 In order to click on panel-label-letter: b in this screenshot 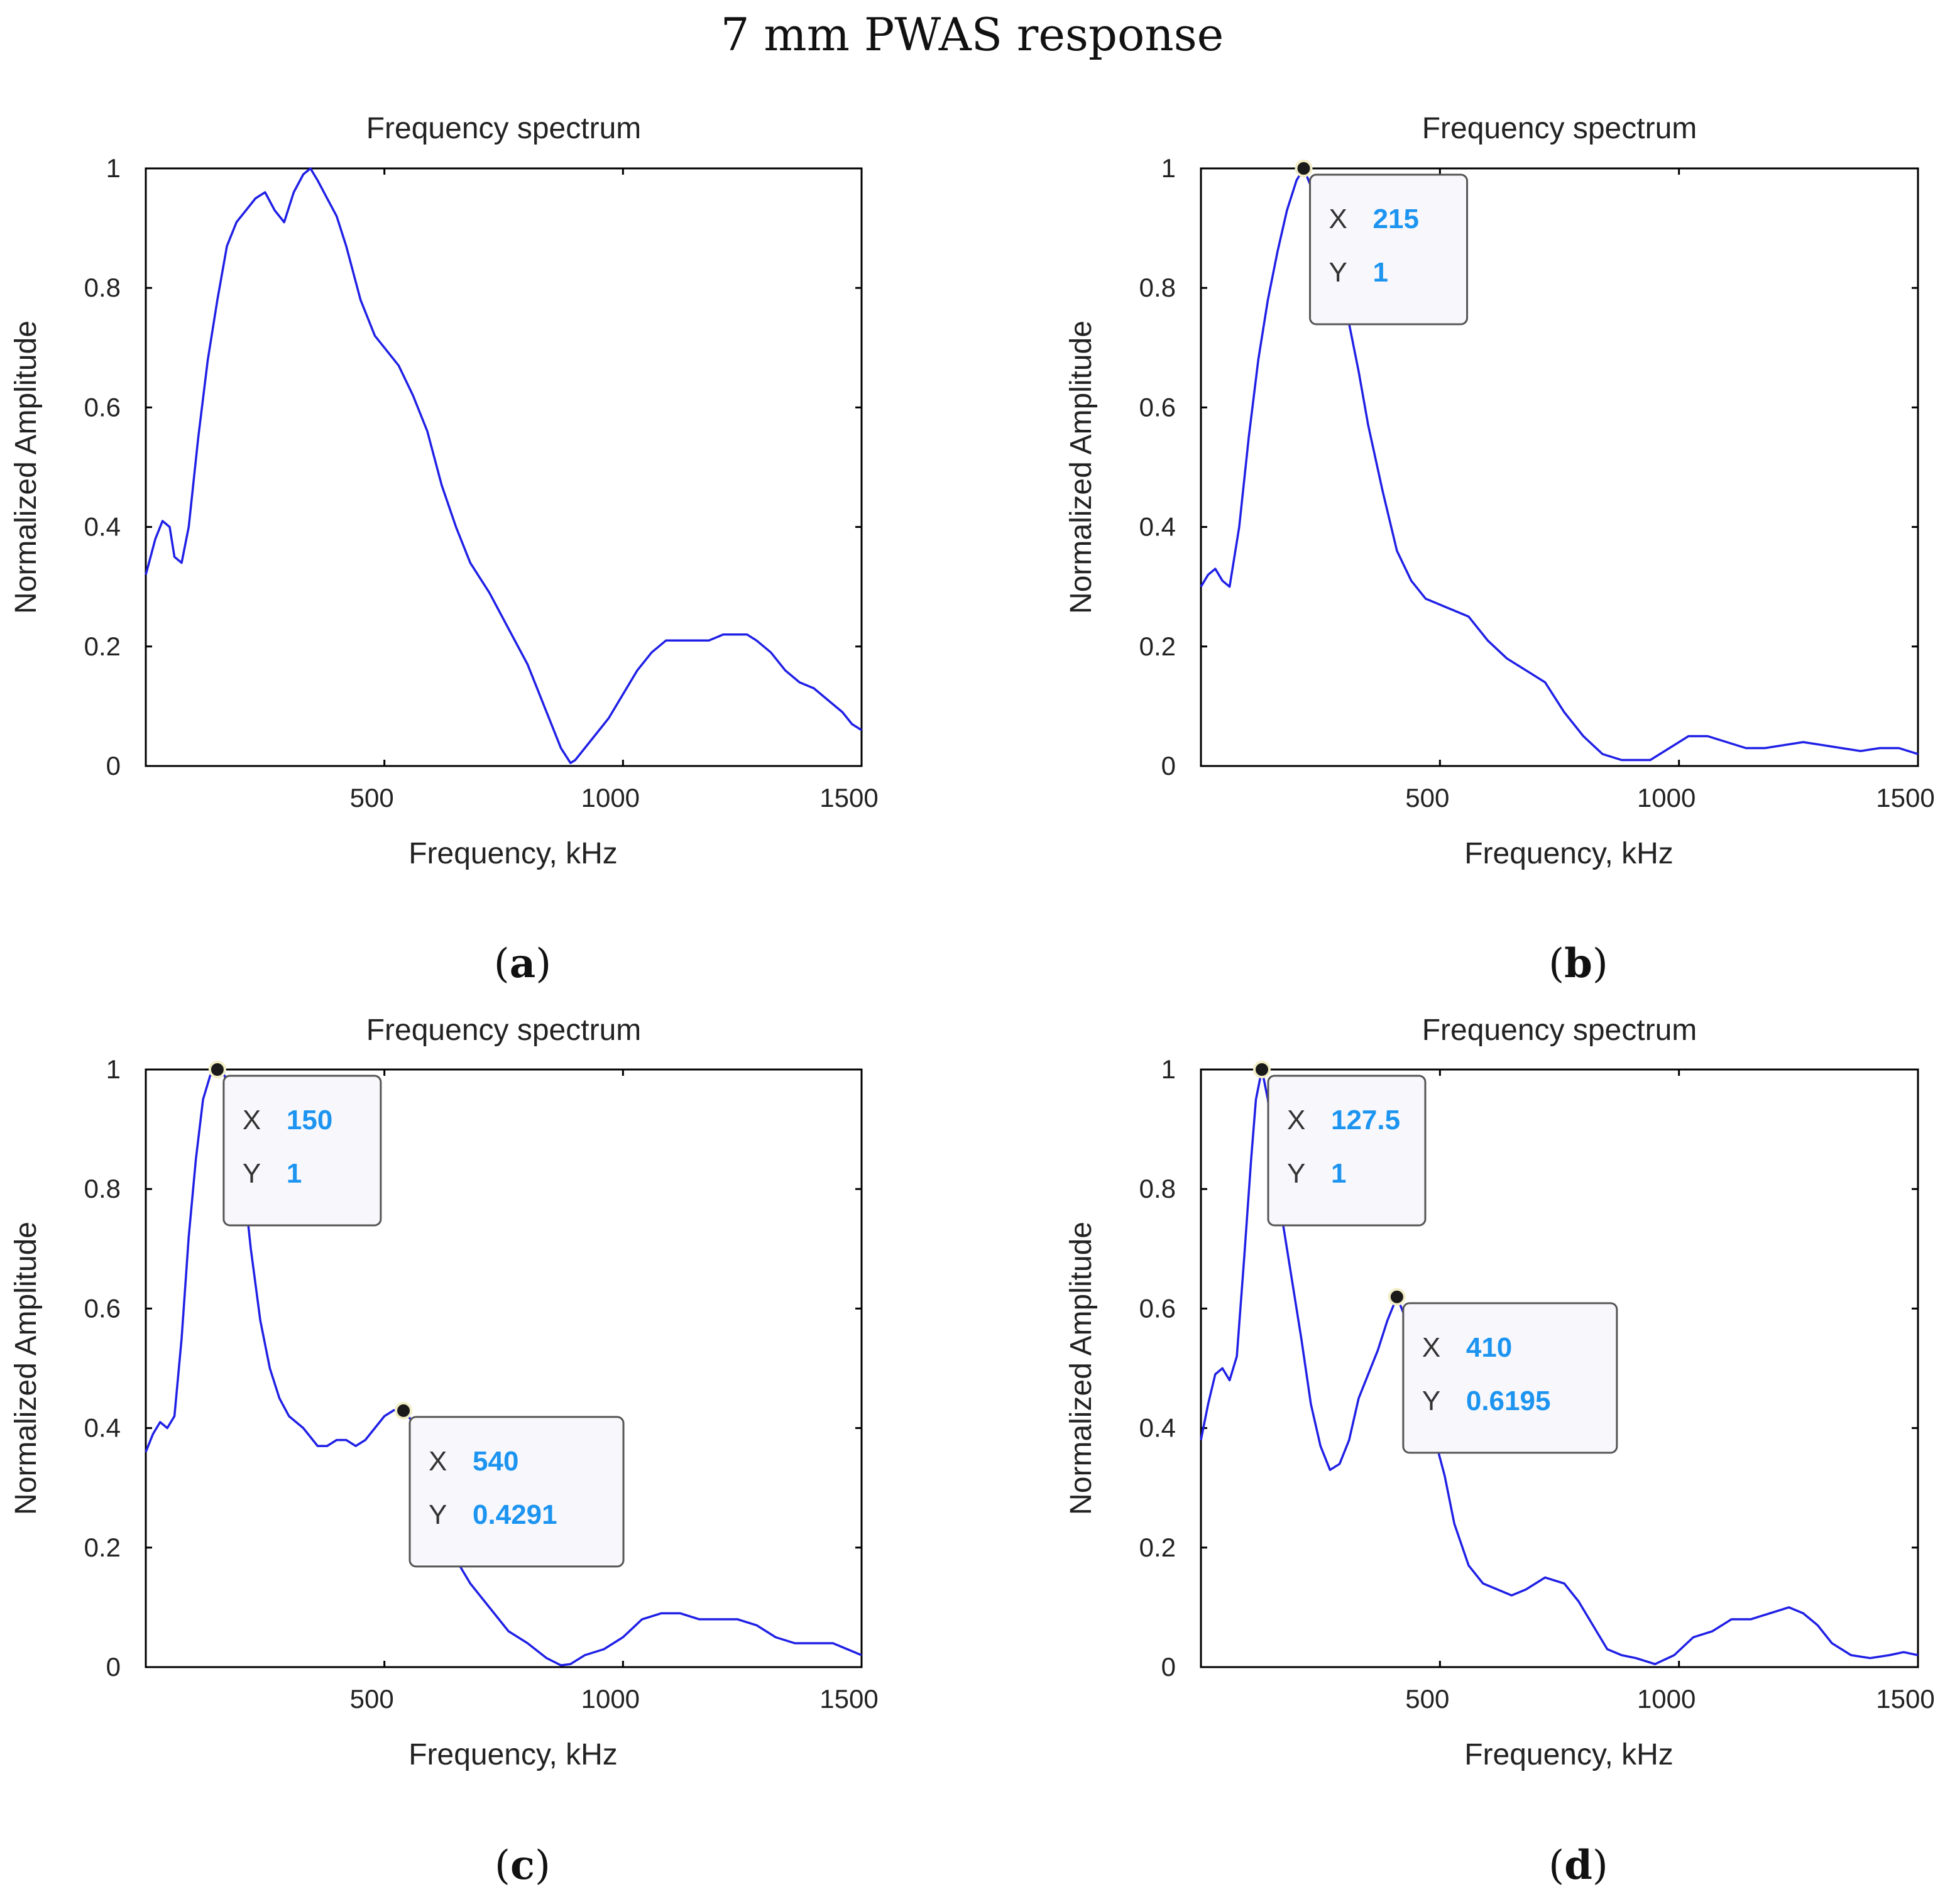, I will do `click(1578, 963)`.